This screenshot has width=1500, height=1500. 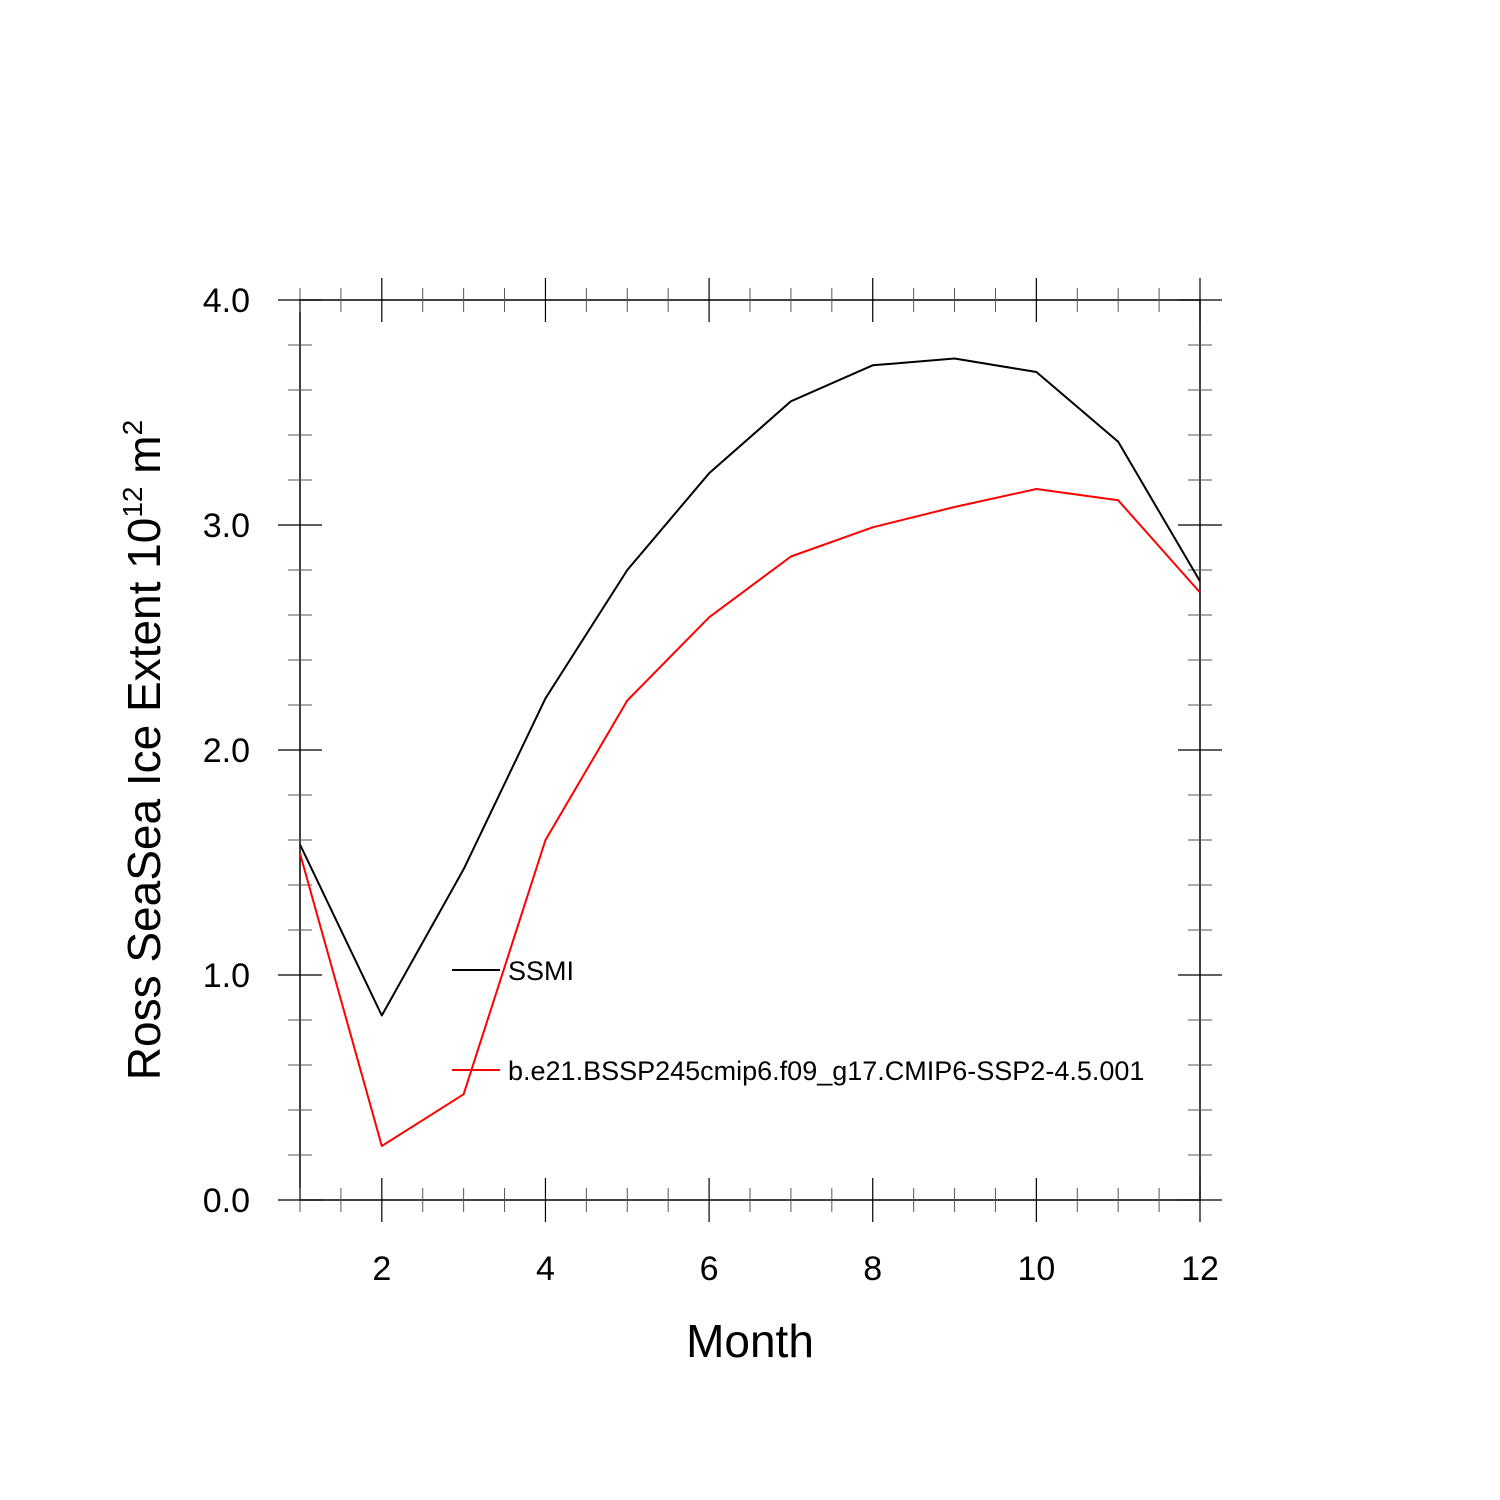 What do you see at coordinates (226, 751) in the screenshot?
I see `y-tick-label: 2.0` at bounding box center [226, 751].